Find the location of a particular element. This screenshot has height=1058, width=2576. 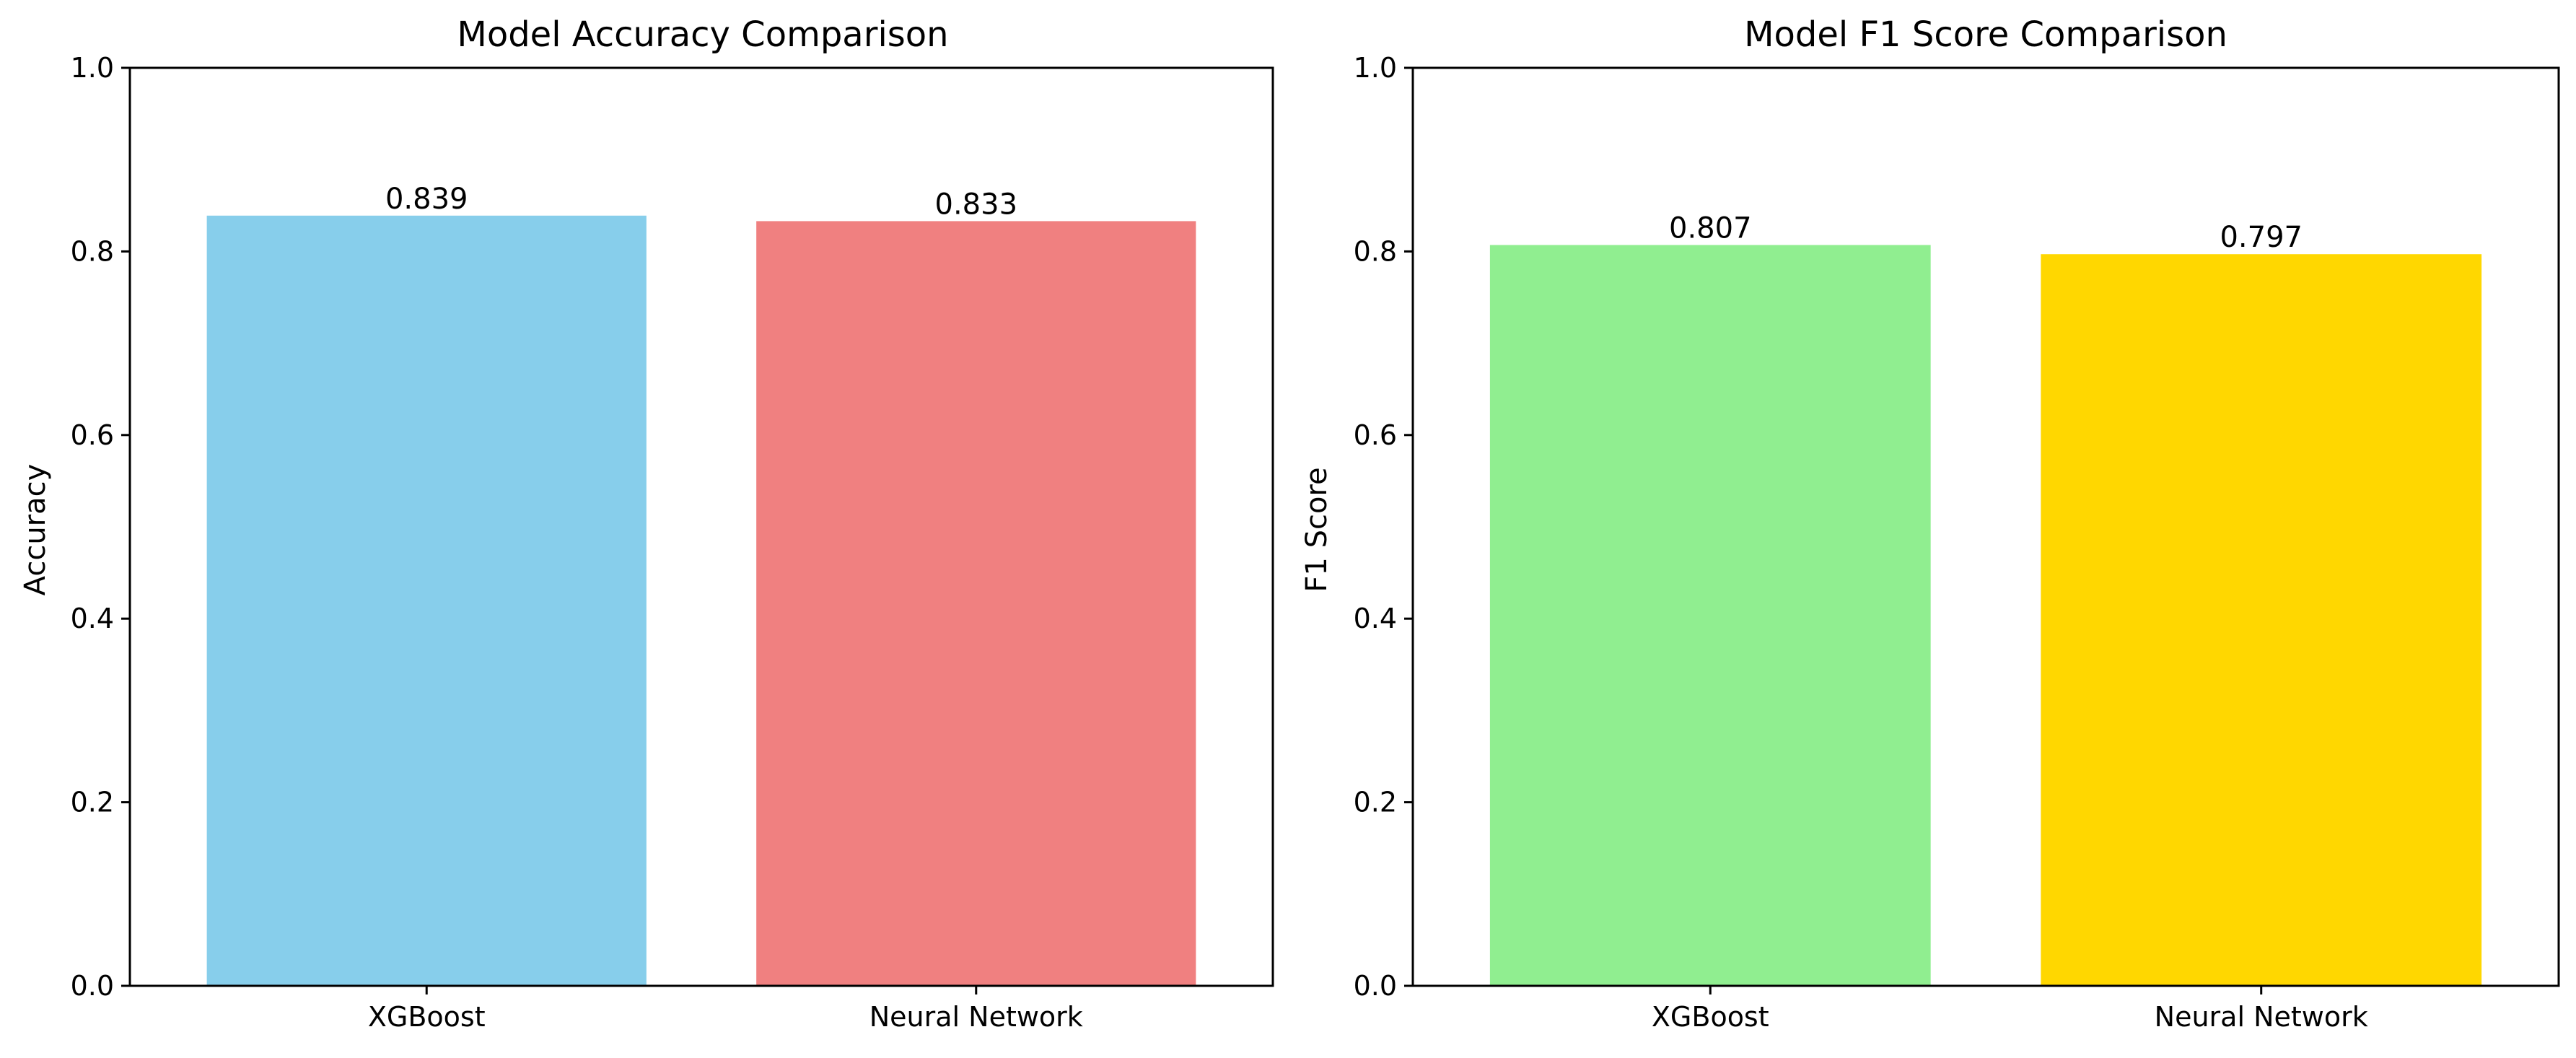

f1-y-tick-label-4: 0.8 is located at coordinates (1375, 251).